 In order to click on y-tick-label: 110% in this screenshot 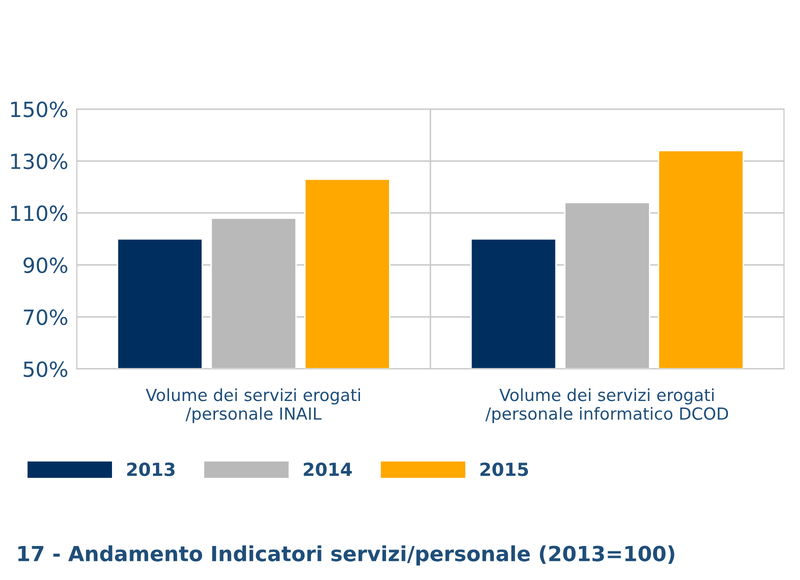, I will do `click(39, 213)`.